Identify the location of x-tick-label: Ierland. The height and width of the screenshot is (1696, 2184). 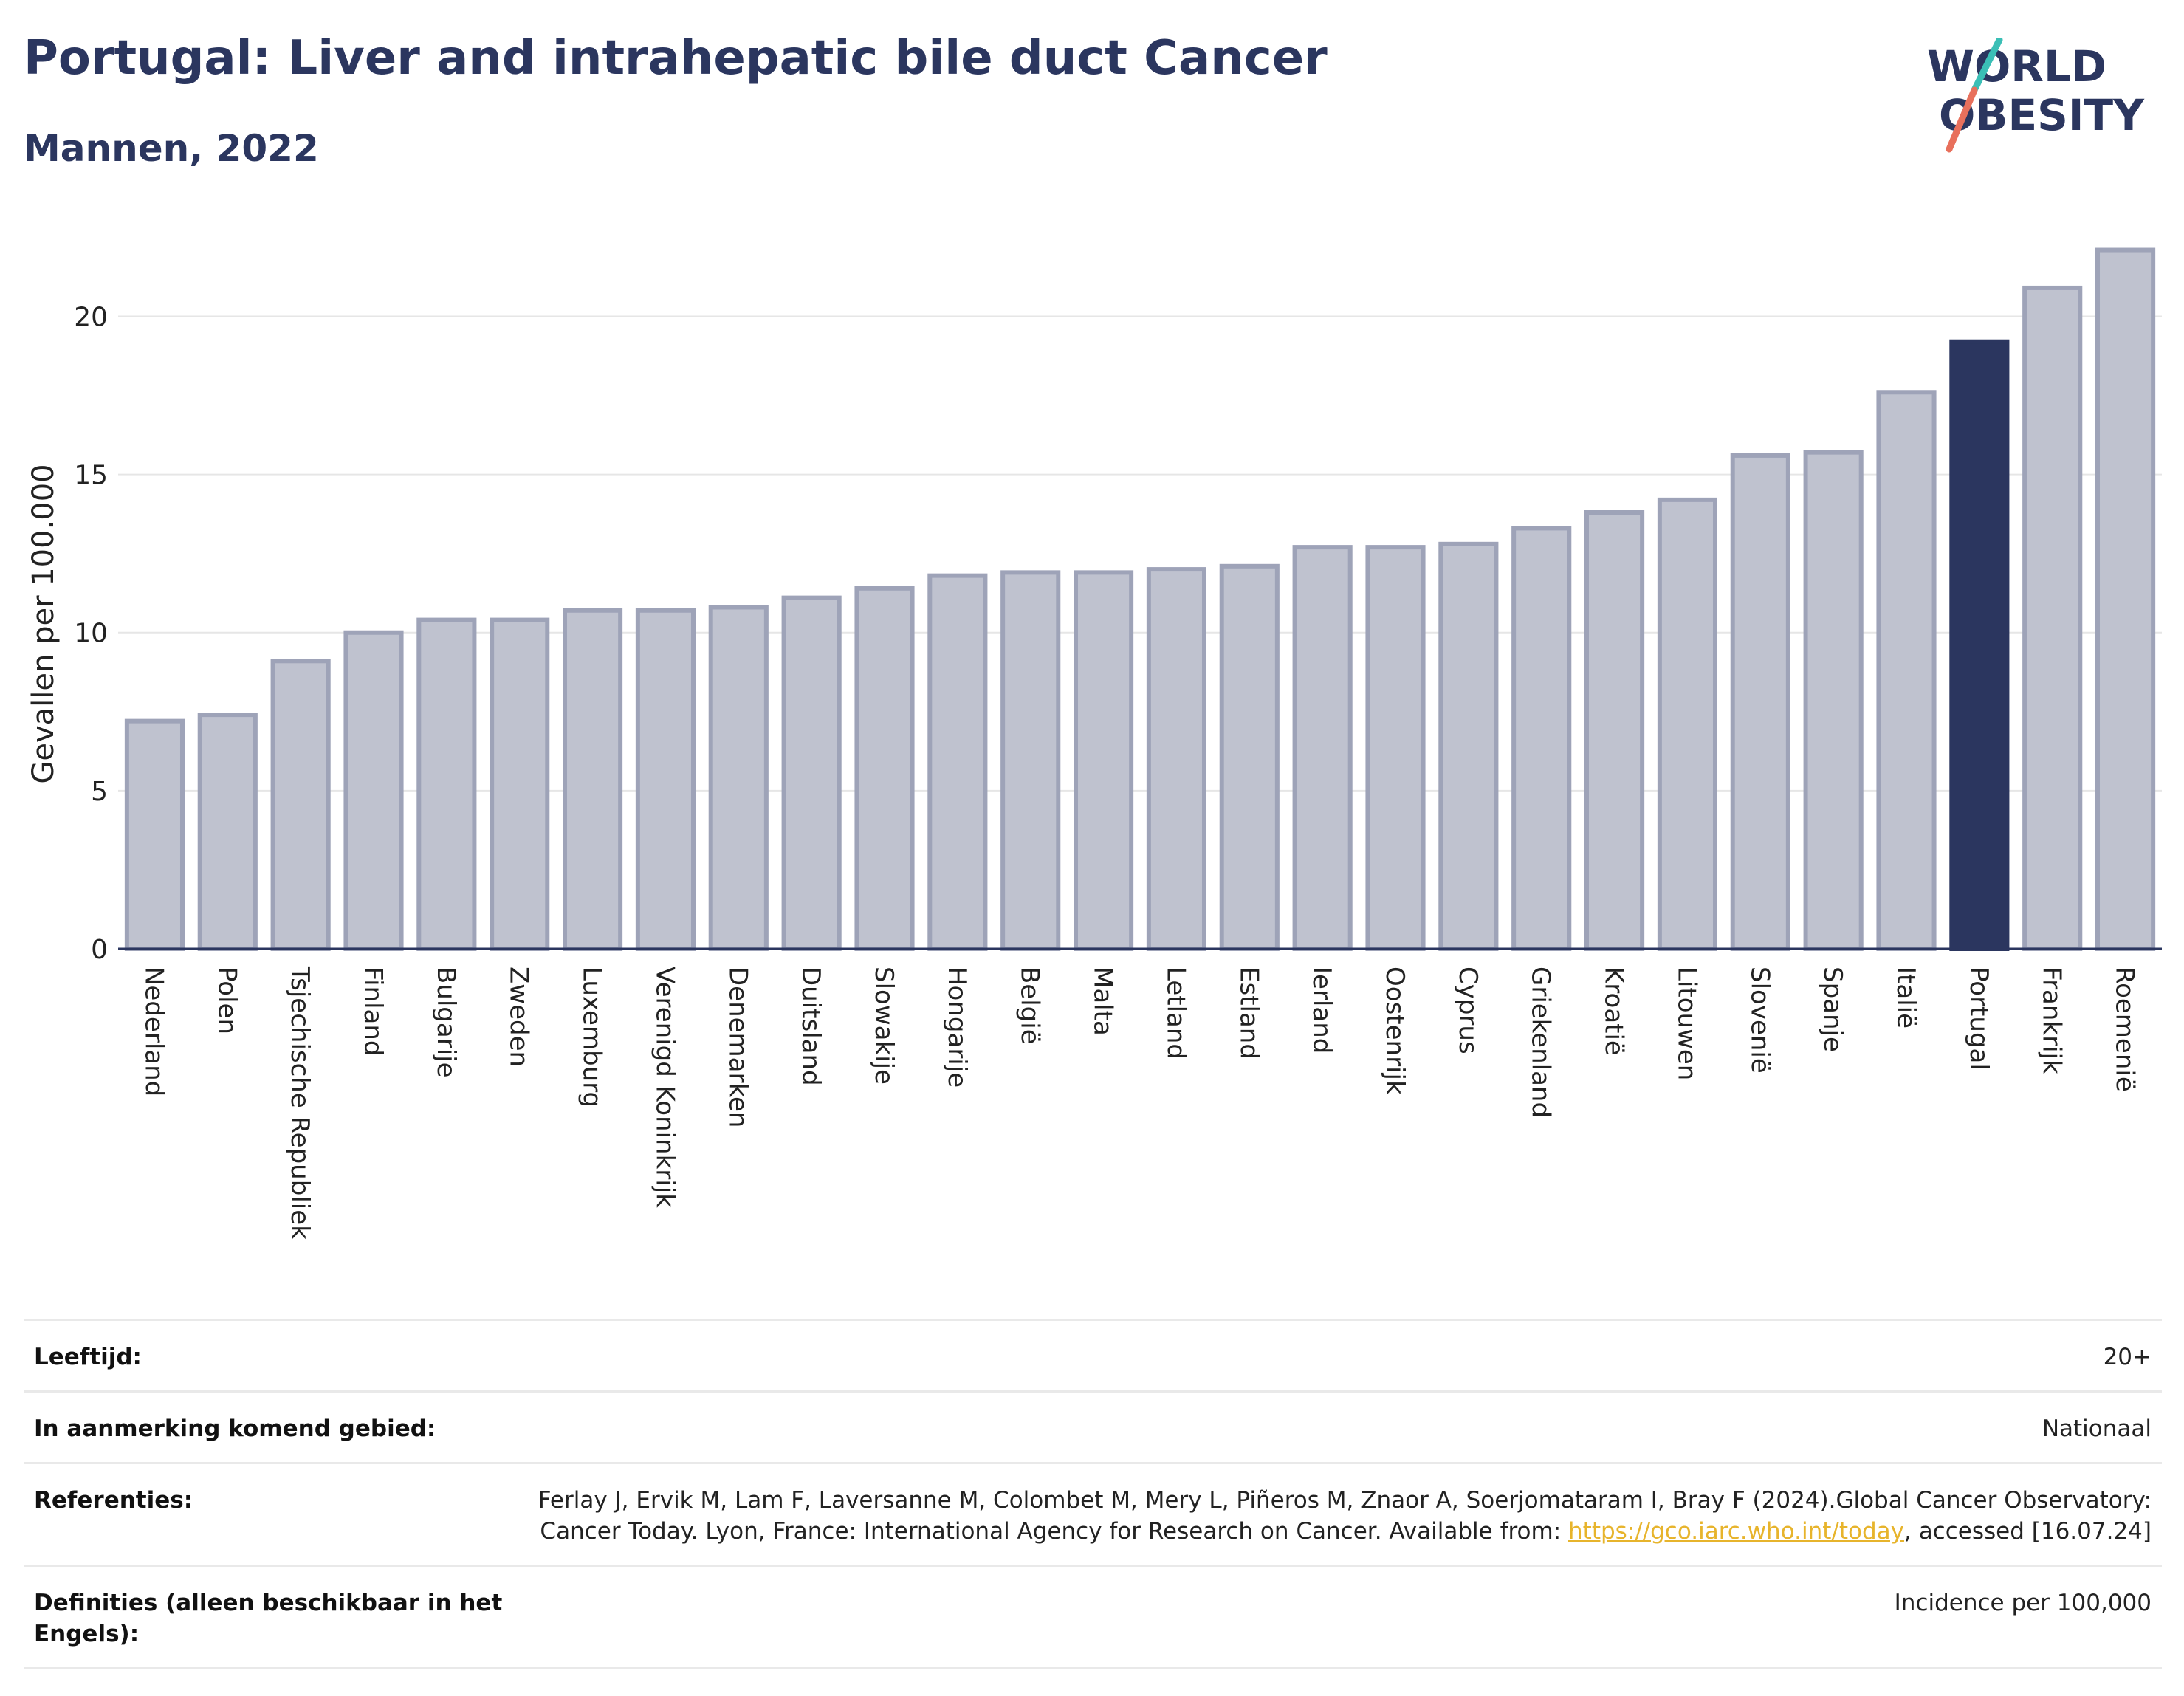
(1322, 1010).